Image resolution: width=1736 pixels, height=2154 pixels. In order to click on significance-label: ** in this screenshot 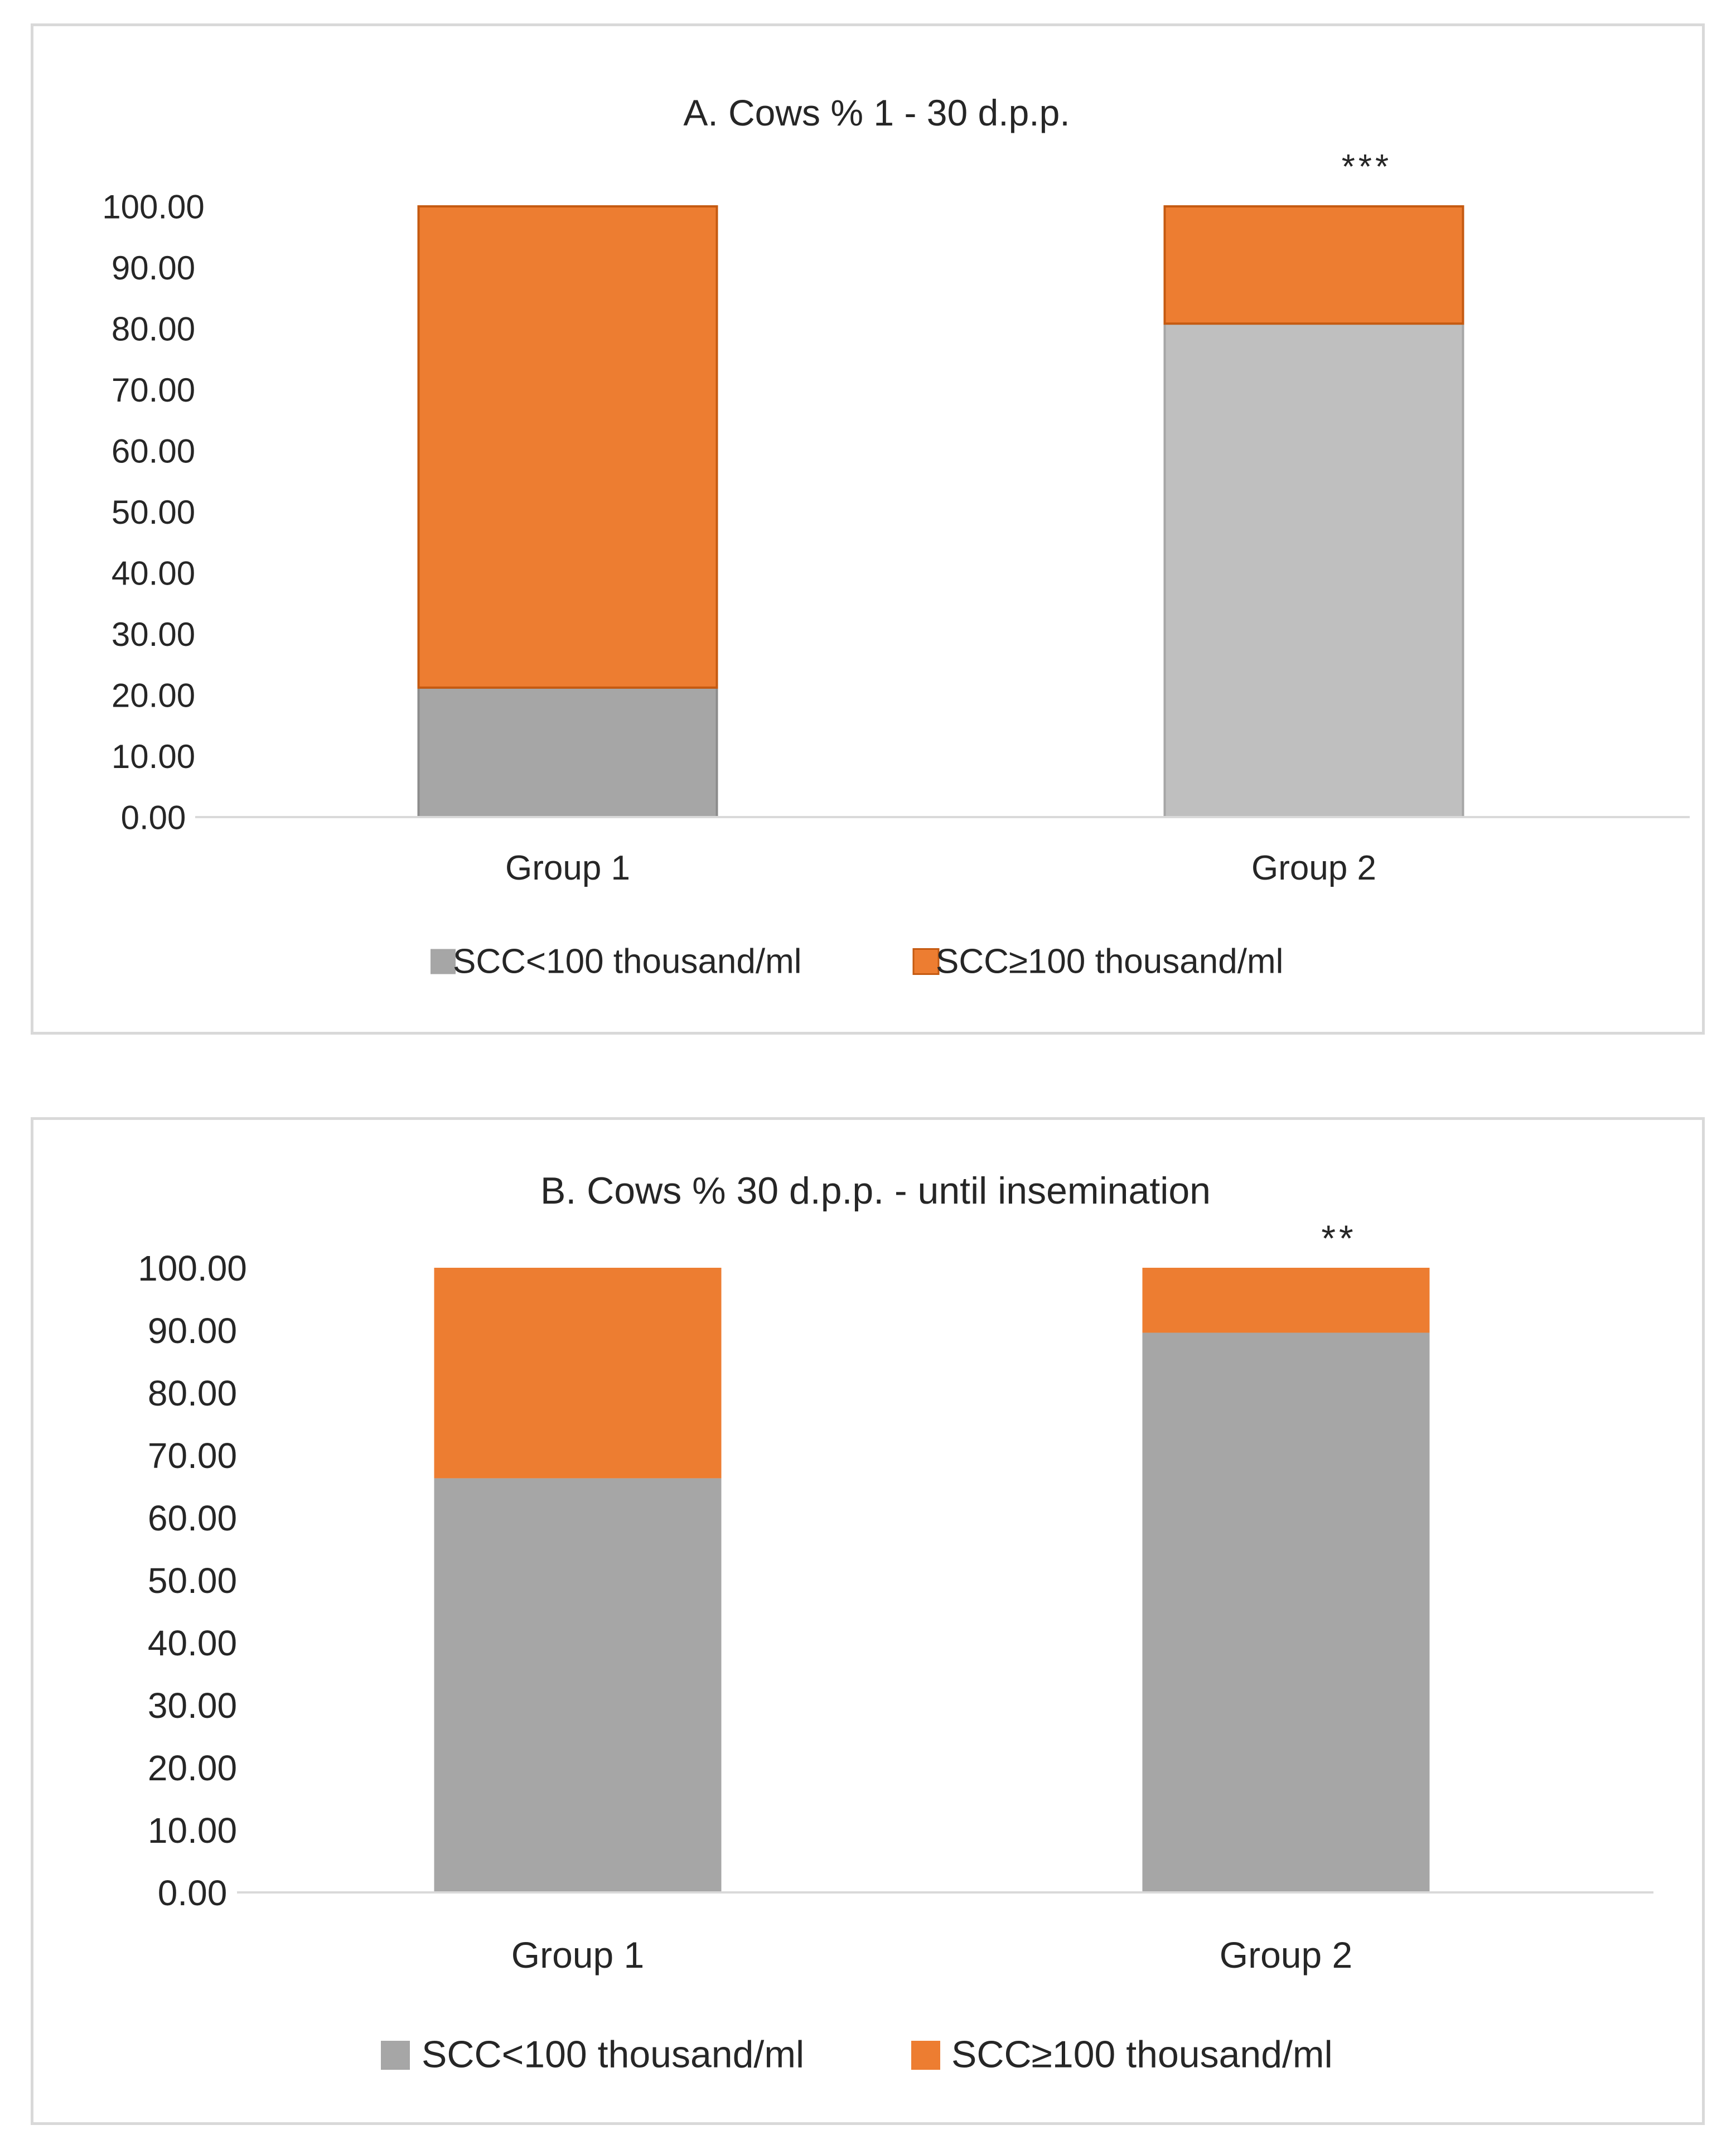, I will do `click(1339, 1238)`.